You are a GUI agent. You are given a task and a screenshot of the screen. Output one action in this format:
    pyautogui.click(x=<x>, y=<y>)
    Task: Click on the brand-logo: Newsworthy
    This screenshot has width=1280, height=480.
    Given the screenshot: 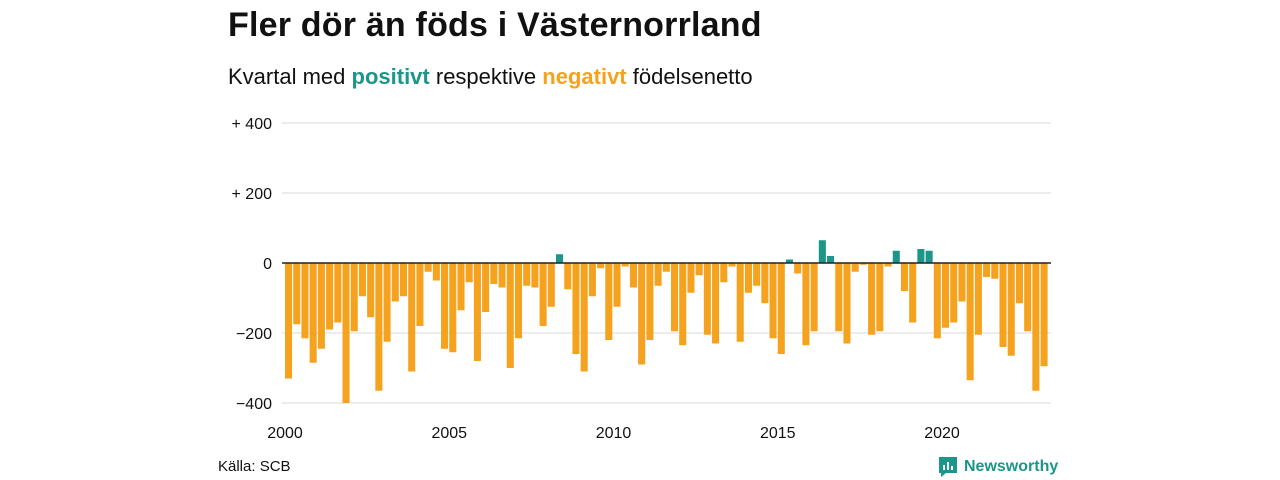 What is the action you would take?
    pyautogui.click(x=998, y=467)
    